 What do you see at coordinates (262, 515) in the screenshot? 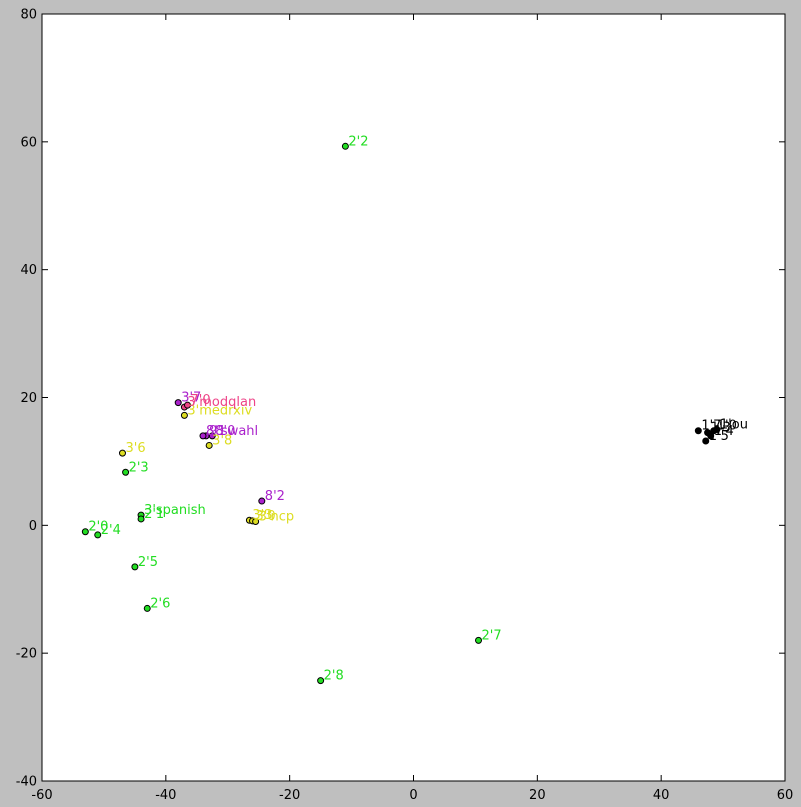
I see `point-label: 3'3` at bounding box center [262, 515].